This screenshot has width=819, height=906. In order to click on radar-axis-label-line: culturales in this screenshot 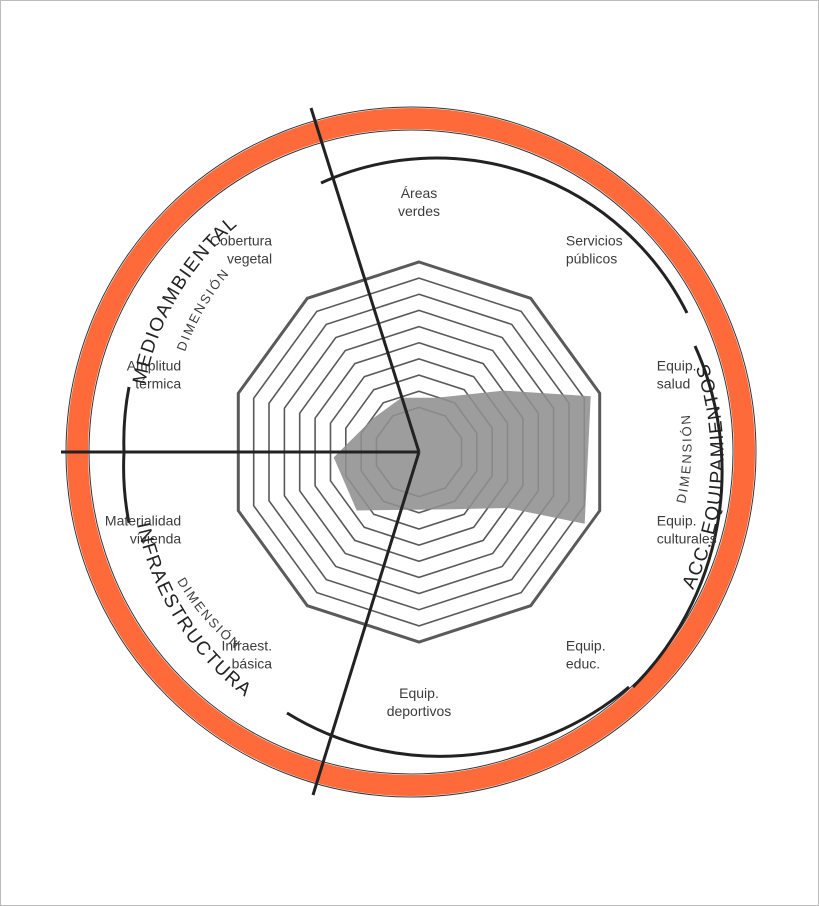, I will do `click(687, 538)`.